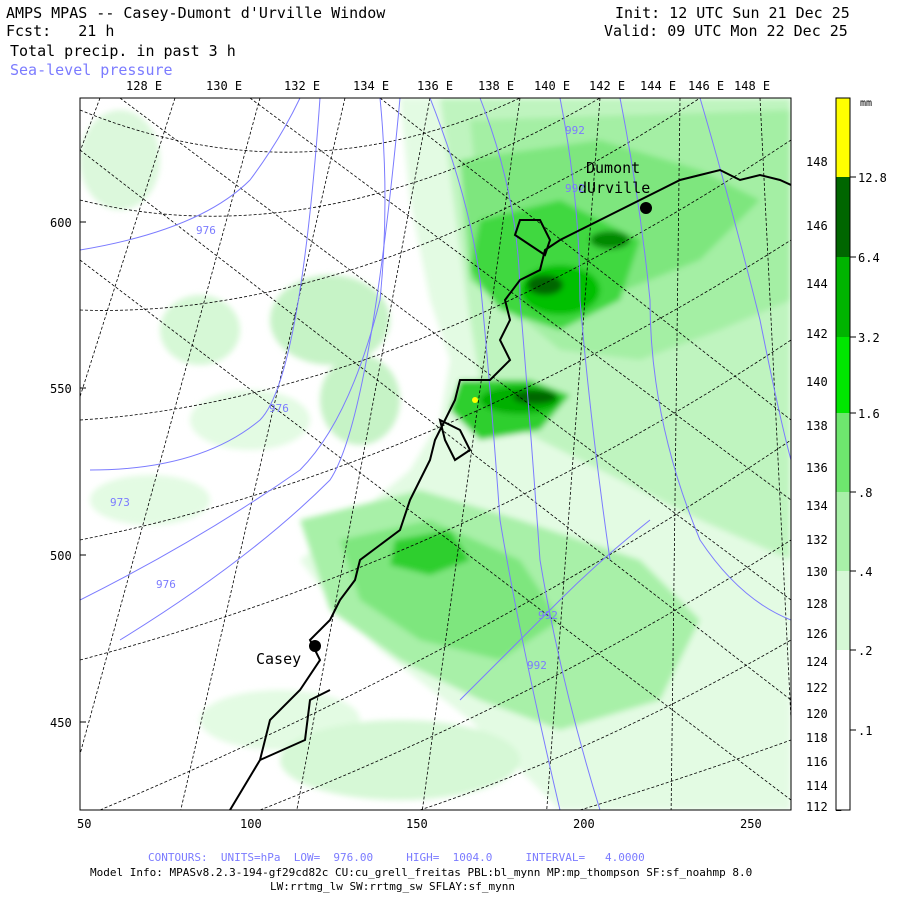  Describe the element at coordinates (861, 454) in the screenshot. I see `color-legend: mm 12.8 6.4 3.2 1.6 .8 .4 .2 .1` at that location.